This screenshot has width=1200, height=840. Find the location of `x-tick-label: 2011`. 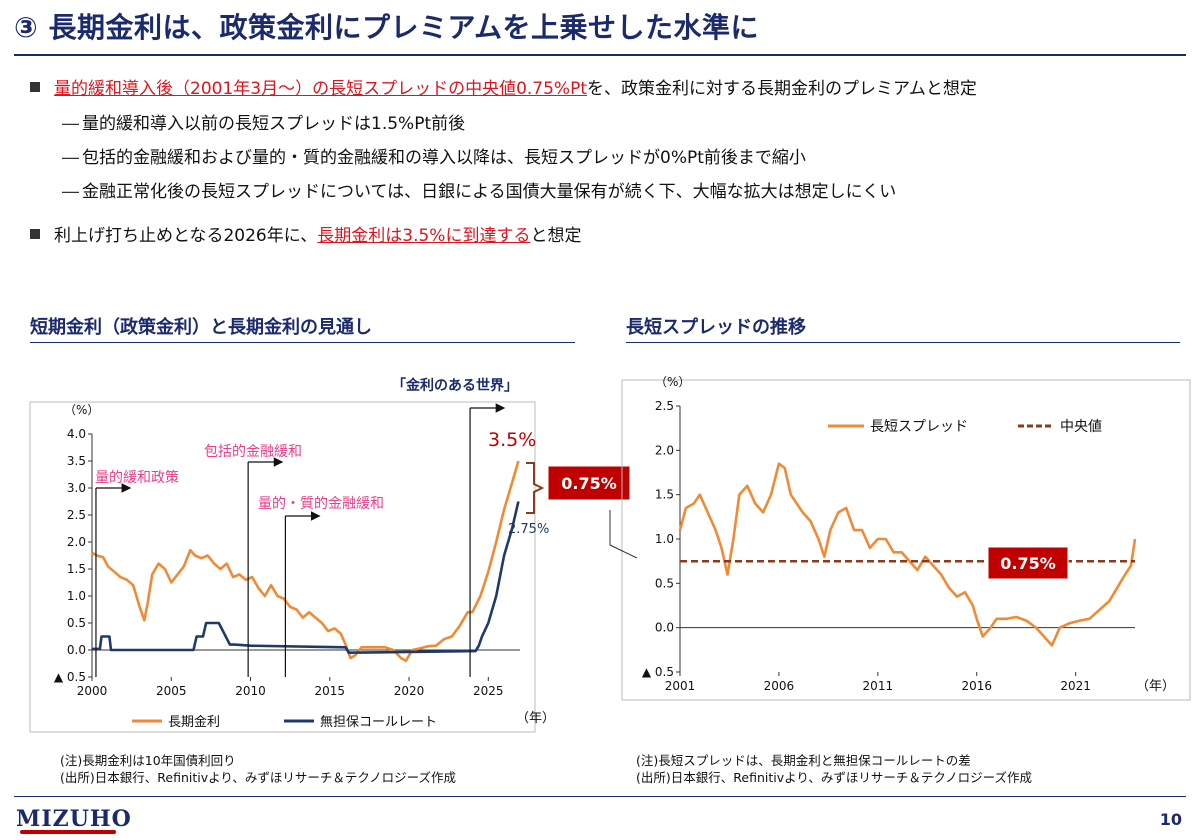

x-tick-label: 2011 is located at coordinates (878, 686).